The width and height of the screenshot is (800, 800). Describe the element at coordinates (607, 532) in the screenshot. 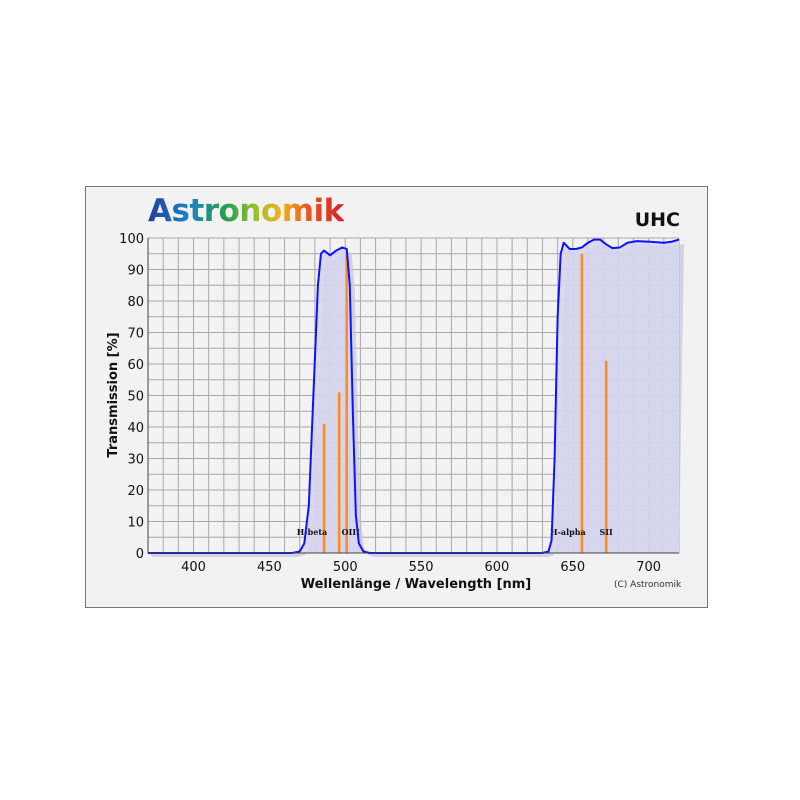

I see `emission-line-label: SII` at that location.